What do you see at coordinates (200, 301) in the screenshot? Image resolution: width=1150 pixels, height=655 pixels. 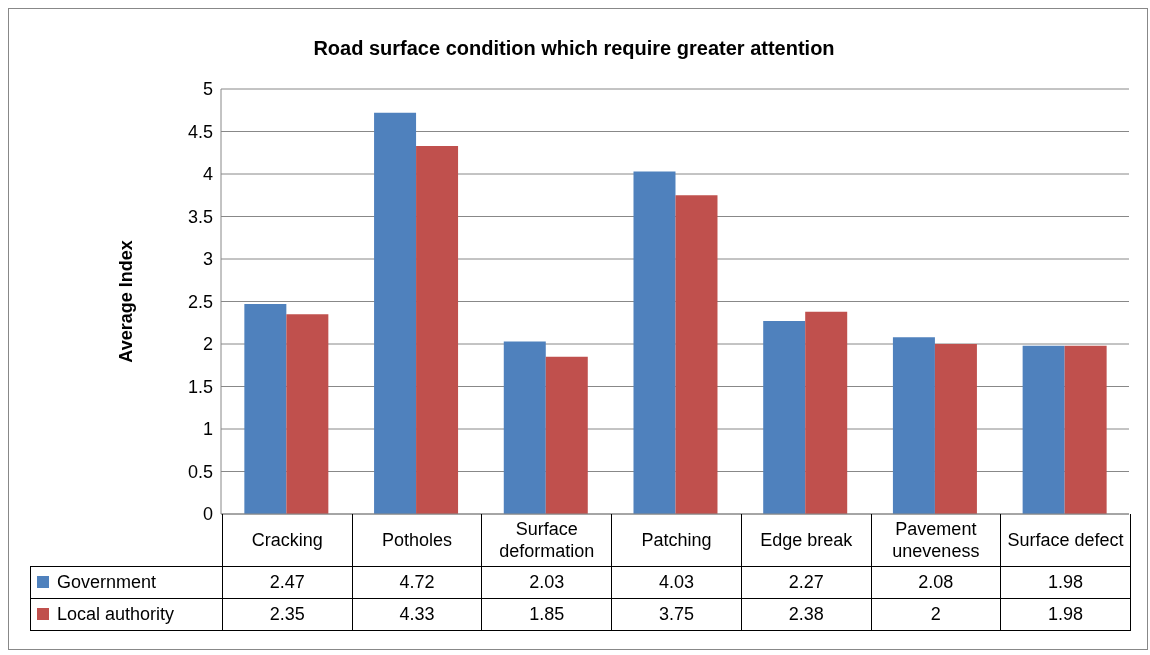 I see `y-tick-label: 2.5` at bounding box center [200, 301].